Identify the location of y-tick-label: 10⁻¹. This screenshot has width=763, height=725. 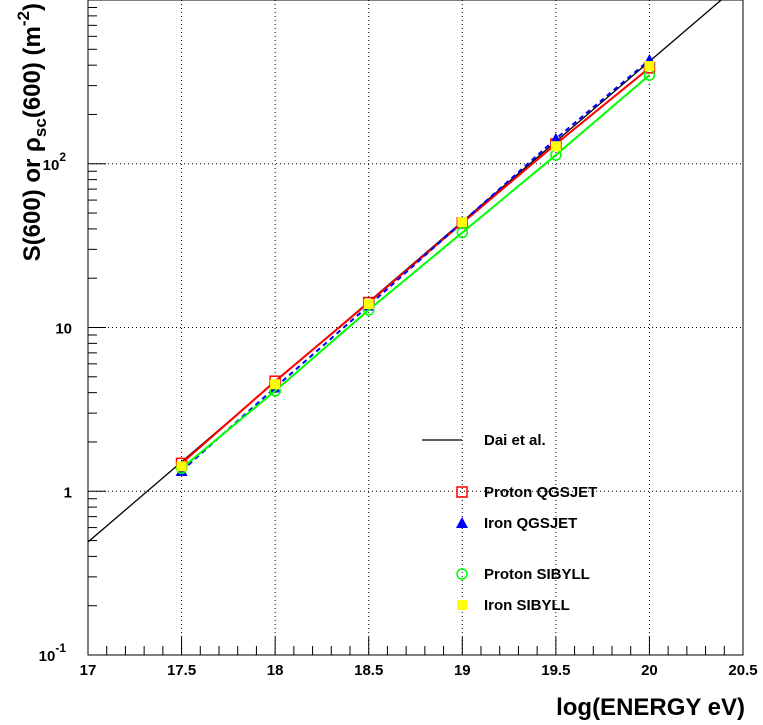
(53, 653).